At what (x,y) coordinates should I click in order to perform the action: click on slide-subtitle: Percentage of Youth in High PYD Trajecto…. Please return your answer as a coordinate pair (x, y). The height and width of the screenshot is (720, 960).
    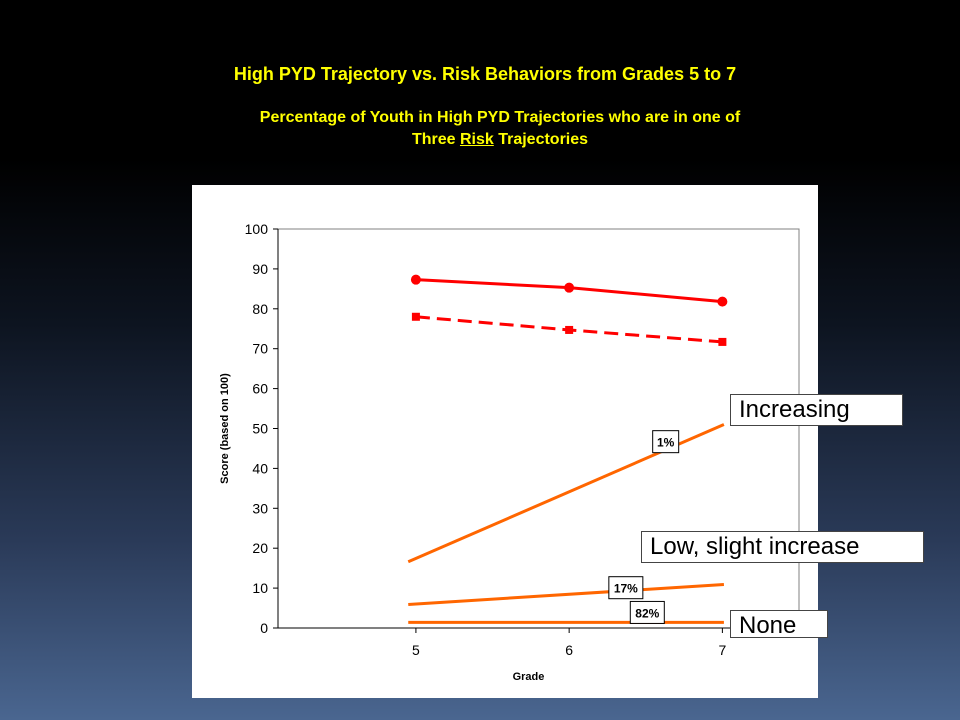
    Looking at the image, I should click on (500, 129).